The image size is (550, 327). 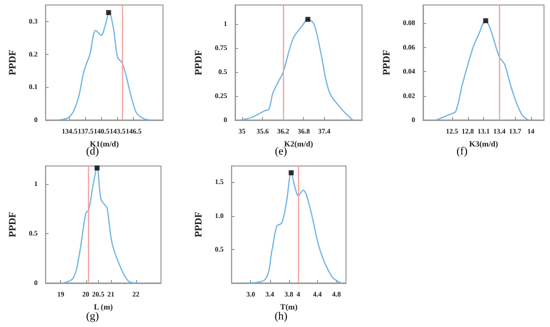 I want to click on x-axis-title: K2(m/d), so click(x=299, y=143).